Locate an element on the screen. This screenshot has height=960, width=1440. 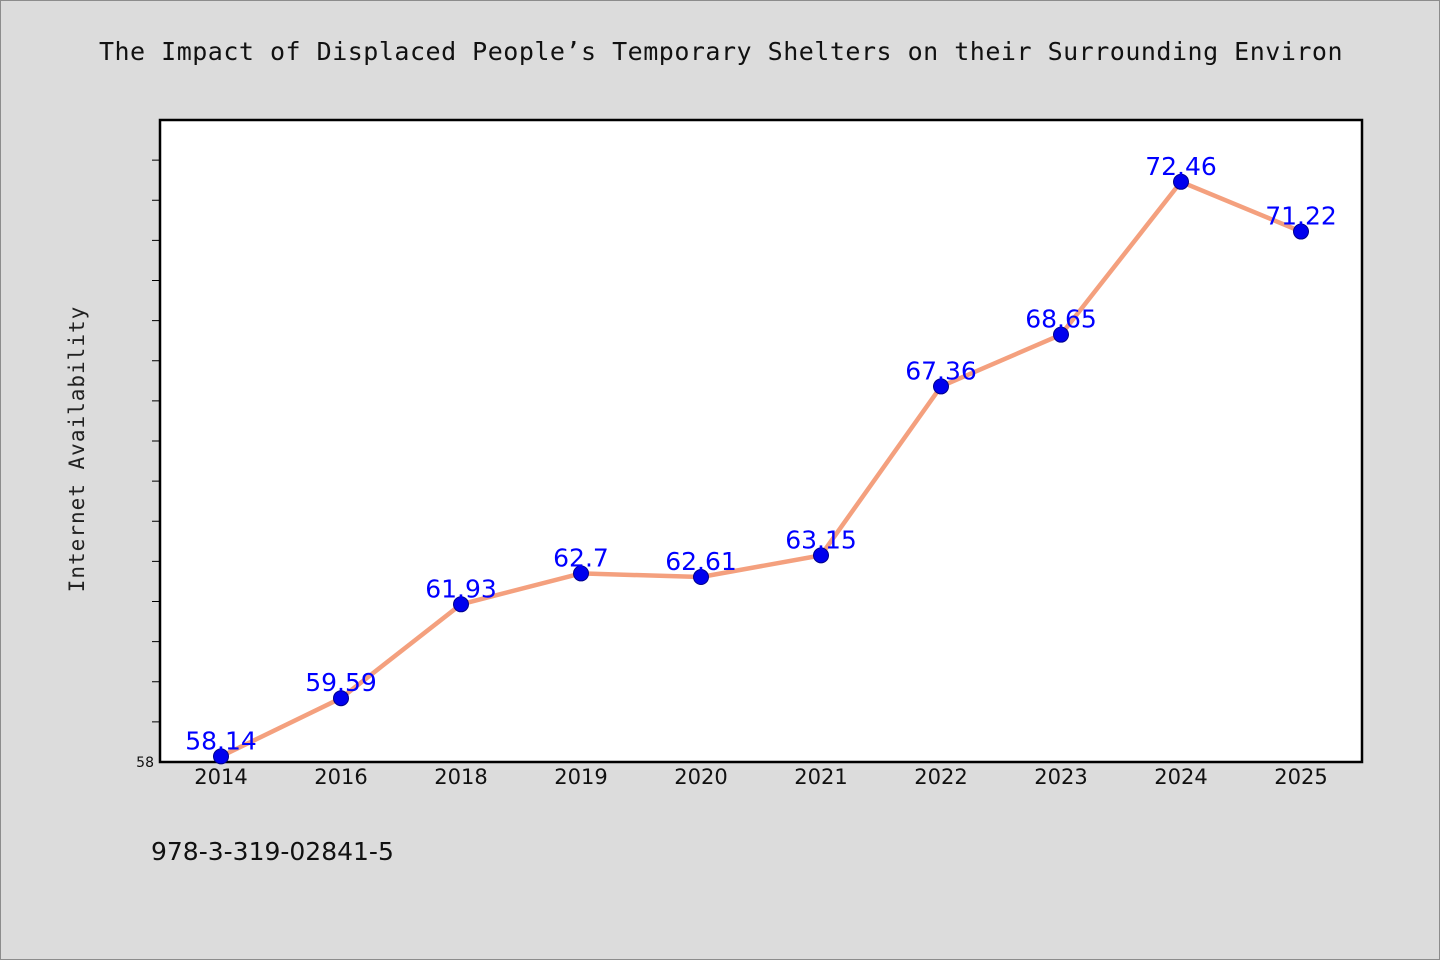
data-label: 71.22 is located at coordinates (1301, 216).